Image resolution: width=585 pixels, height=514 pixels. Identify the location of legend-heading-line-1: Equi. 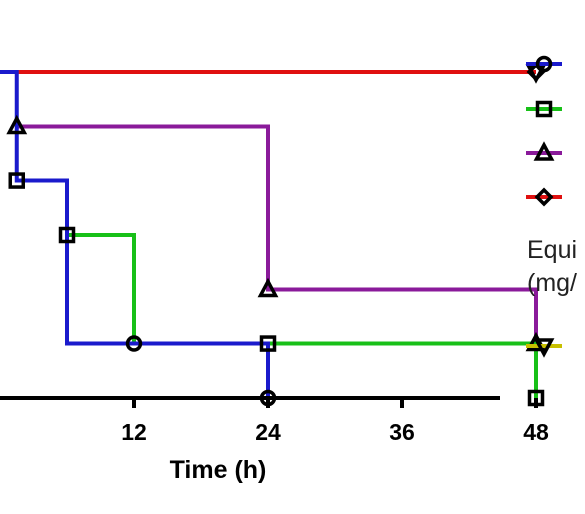
(552, 250).